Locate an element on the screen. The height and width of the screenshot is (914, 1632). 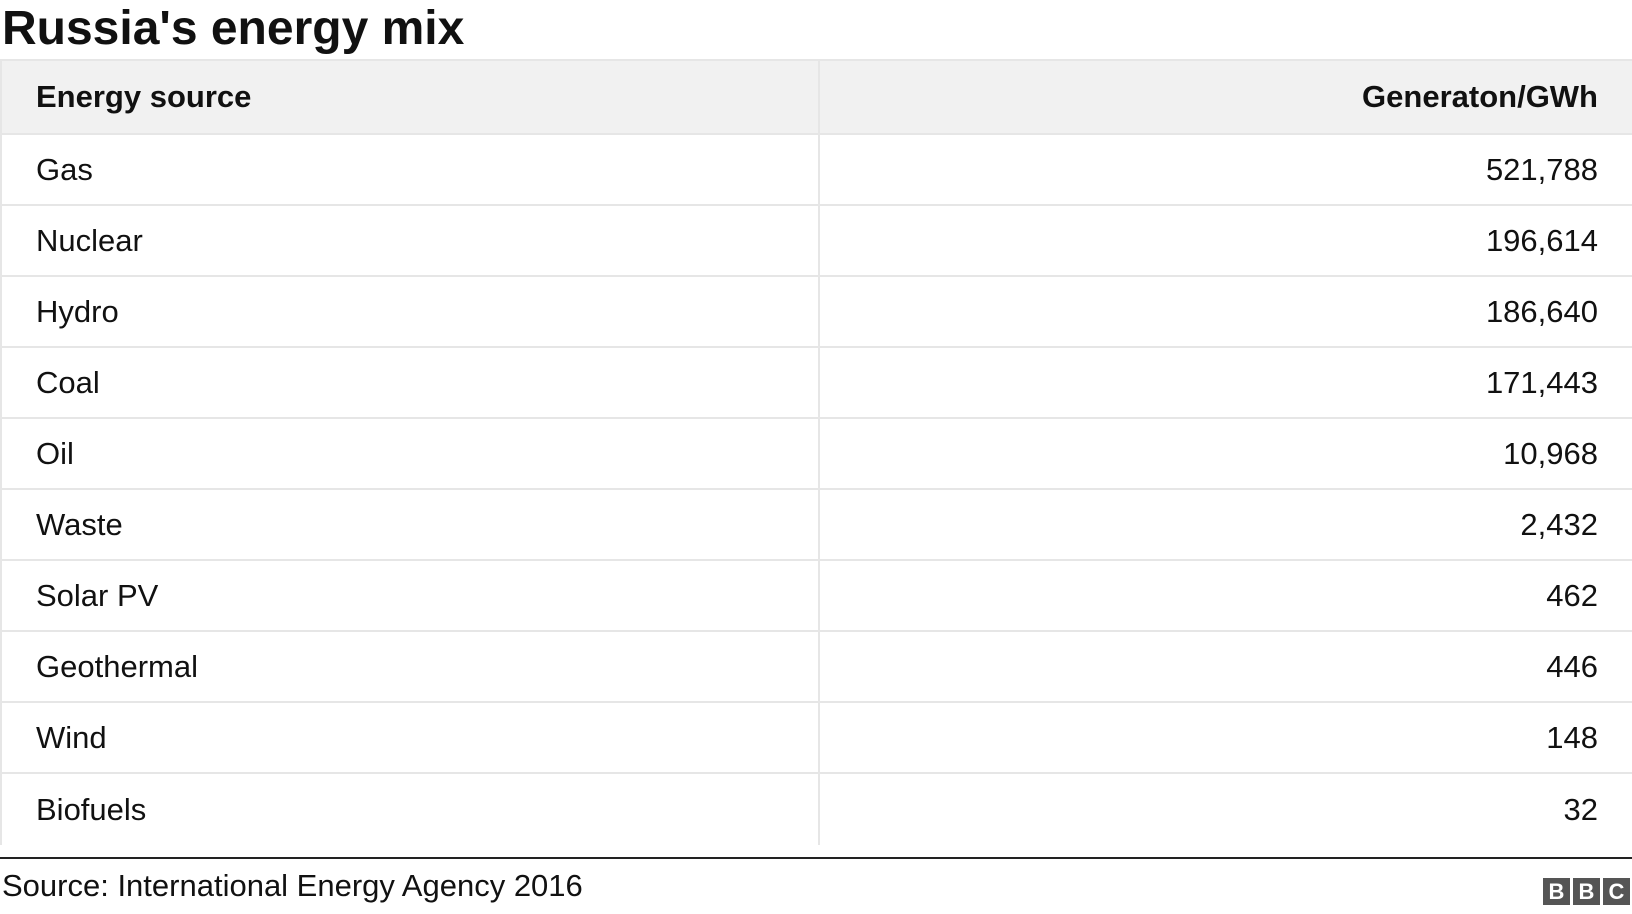
table-header-row: Energy source Generaton/GWh is located at coordinates (816, 96).